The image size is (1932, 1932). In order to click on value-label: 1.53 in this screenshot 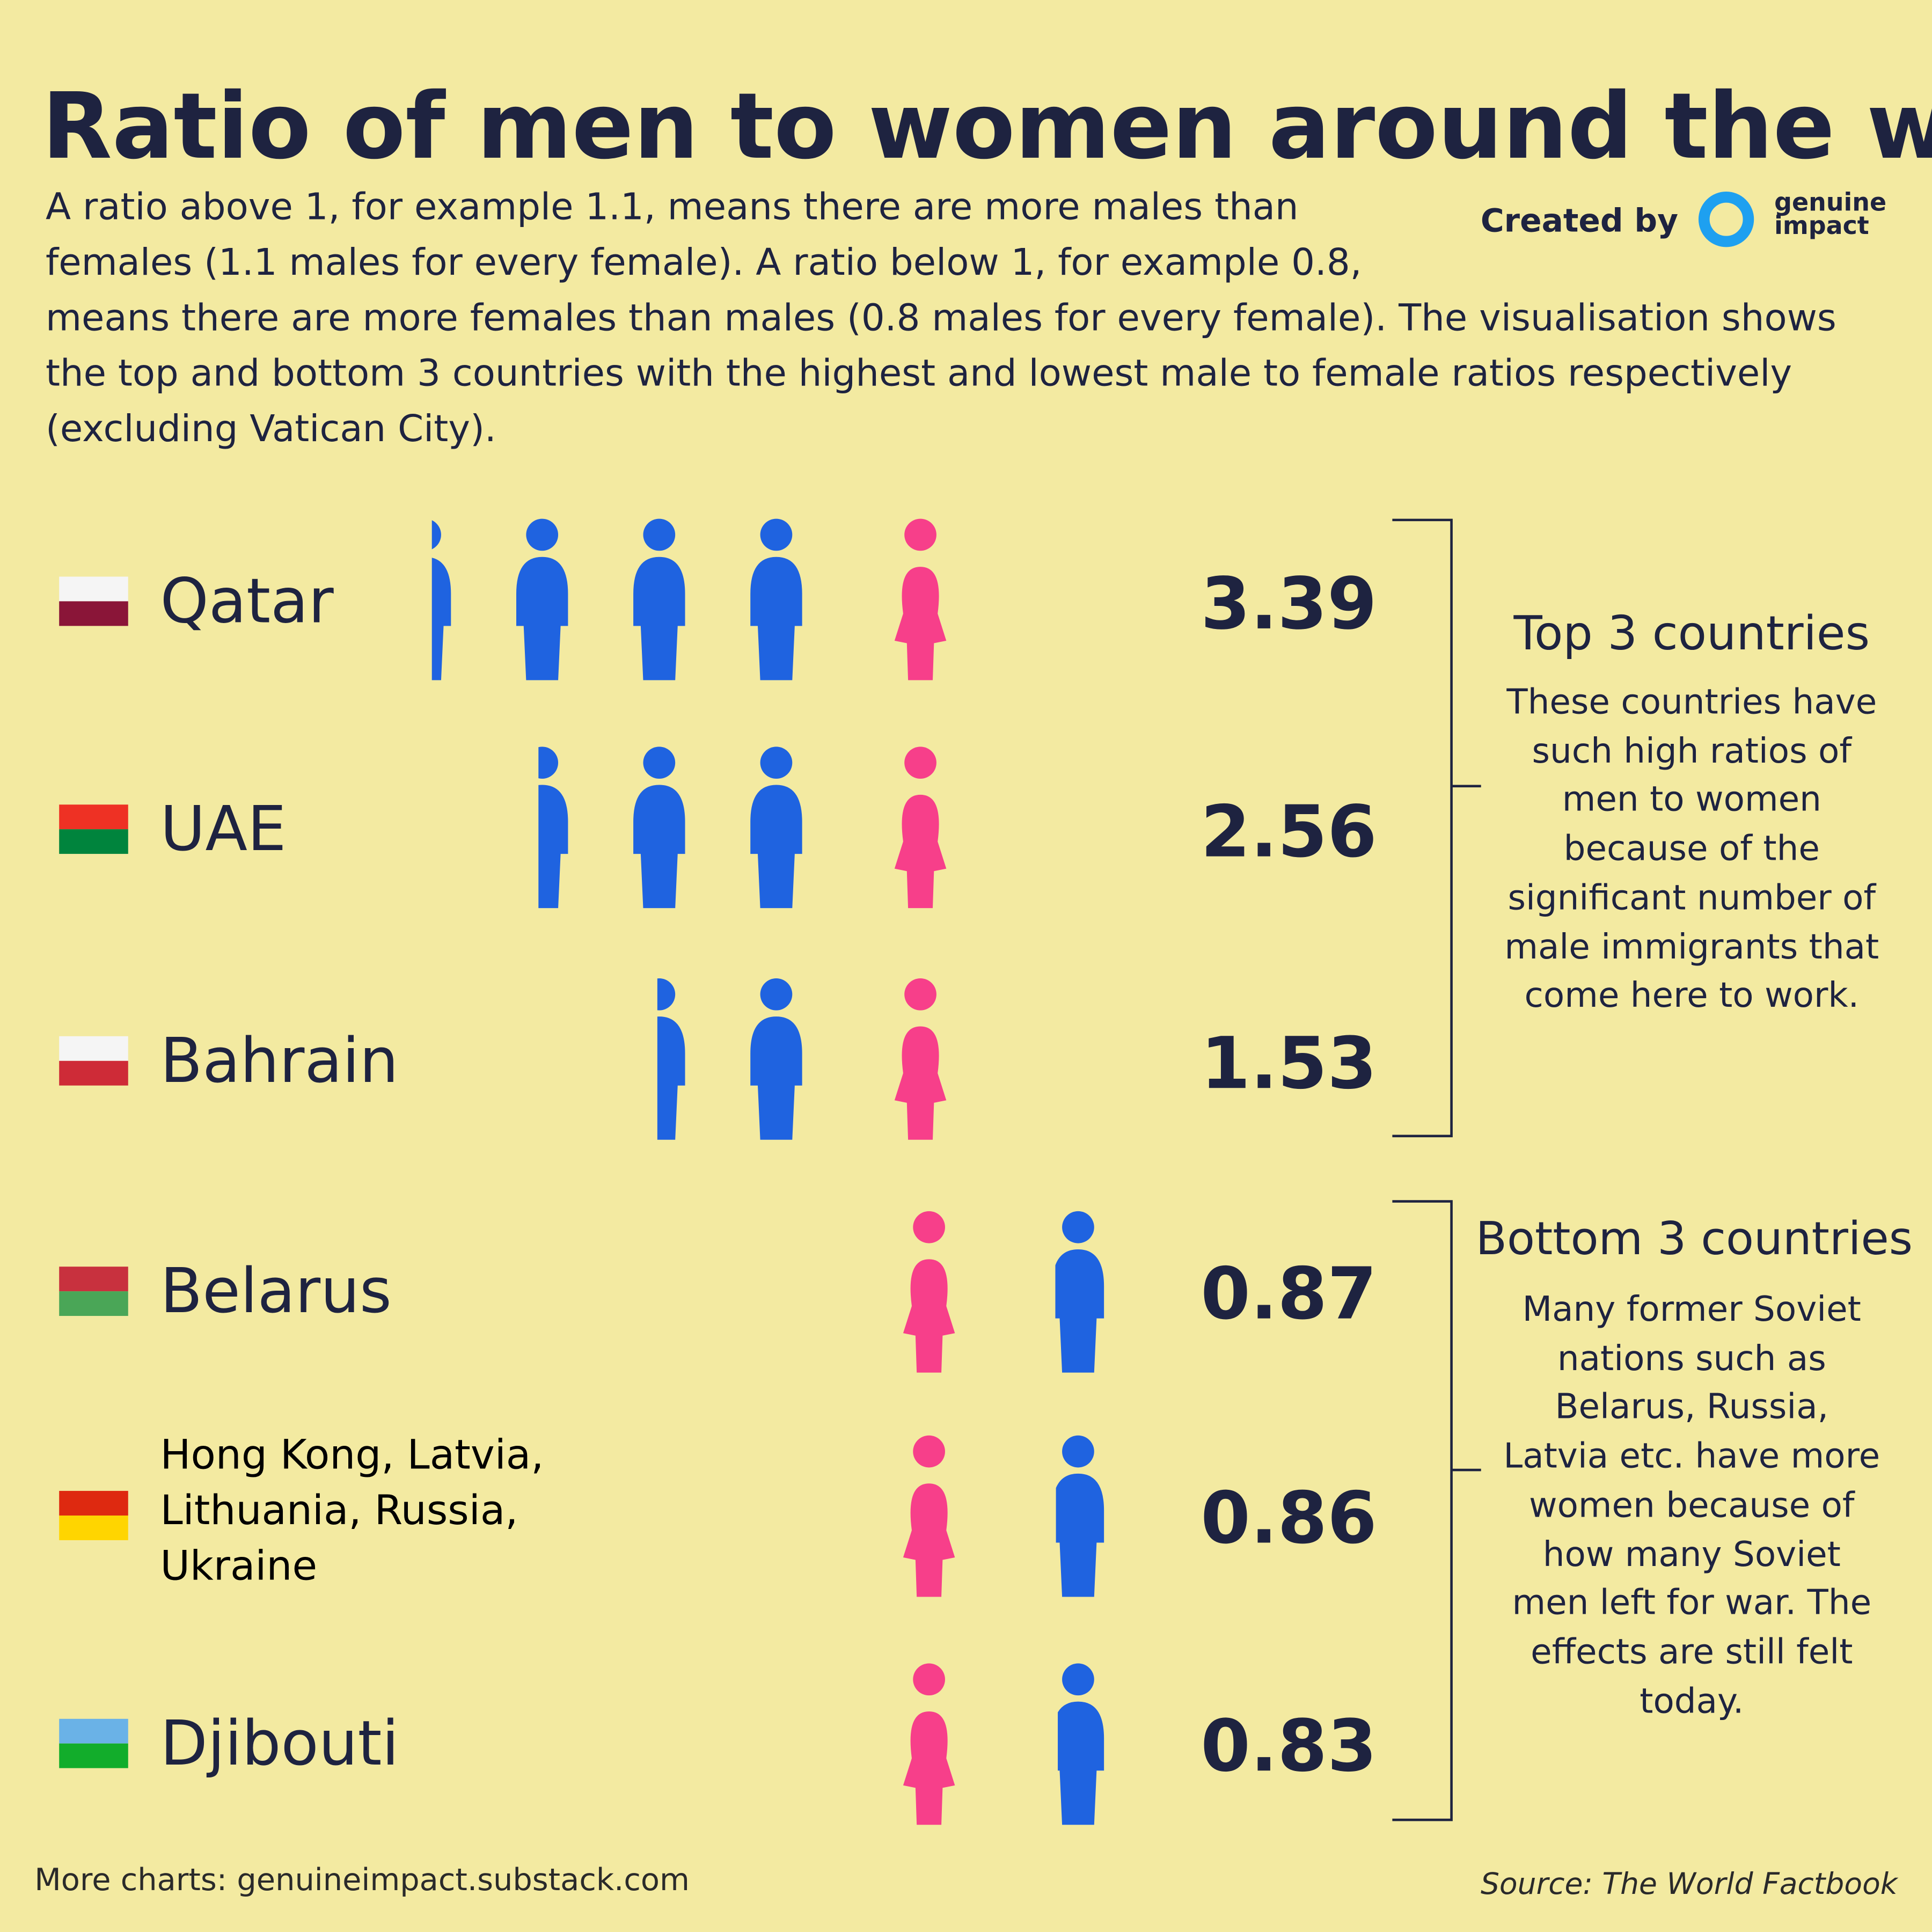, I will do `click(1289, 1063)`.